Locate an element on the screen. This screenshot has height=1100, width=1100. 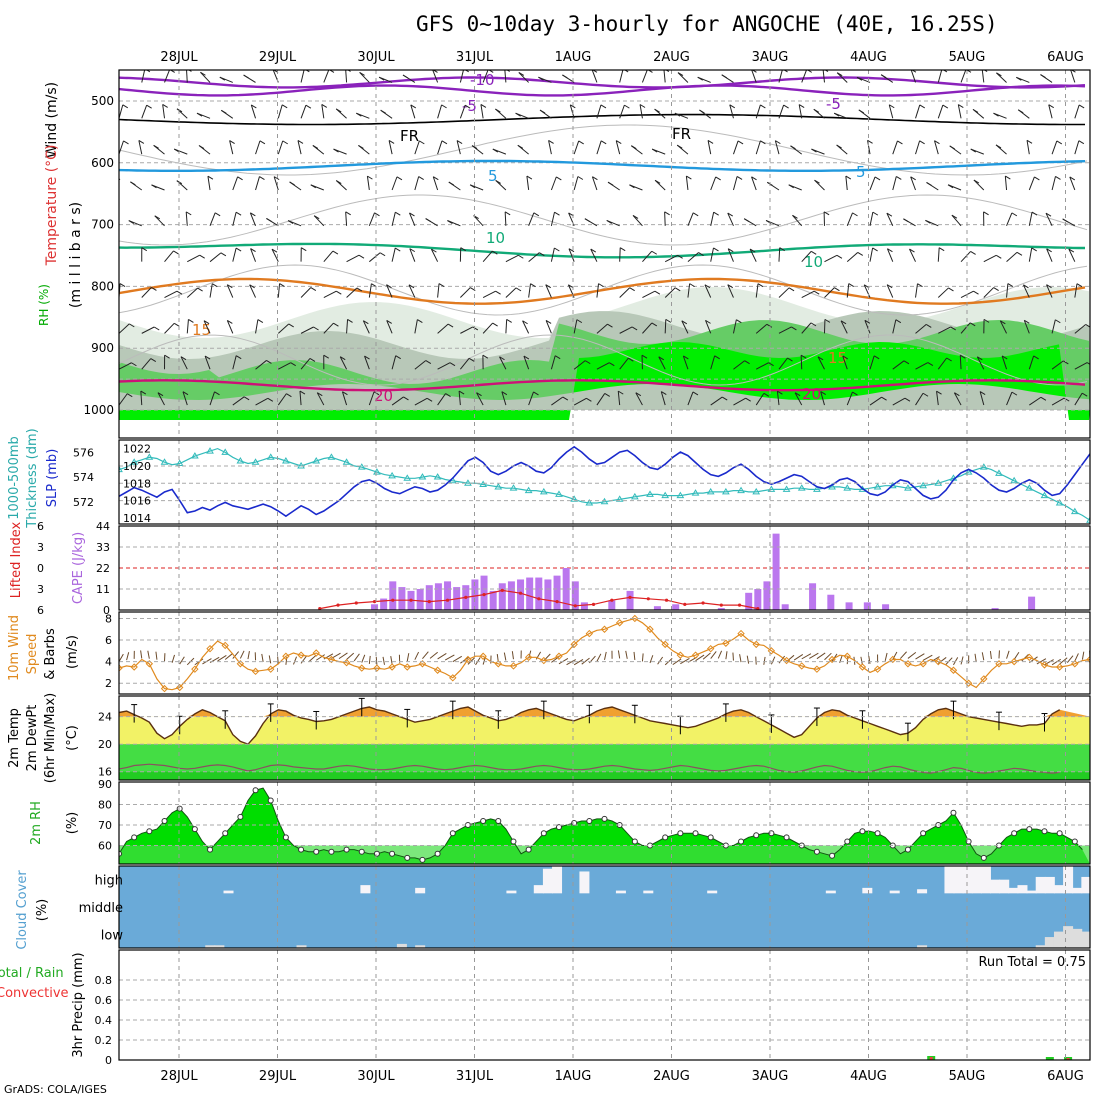
date-label-bottom: 1AUG is located at coordinates (573, 1076).